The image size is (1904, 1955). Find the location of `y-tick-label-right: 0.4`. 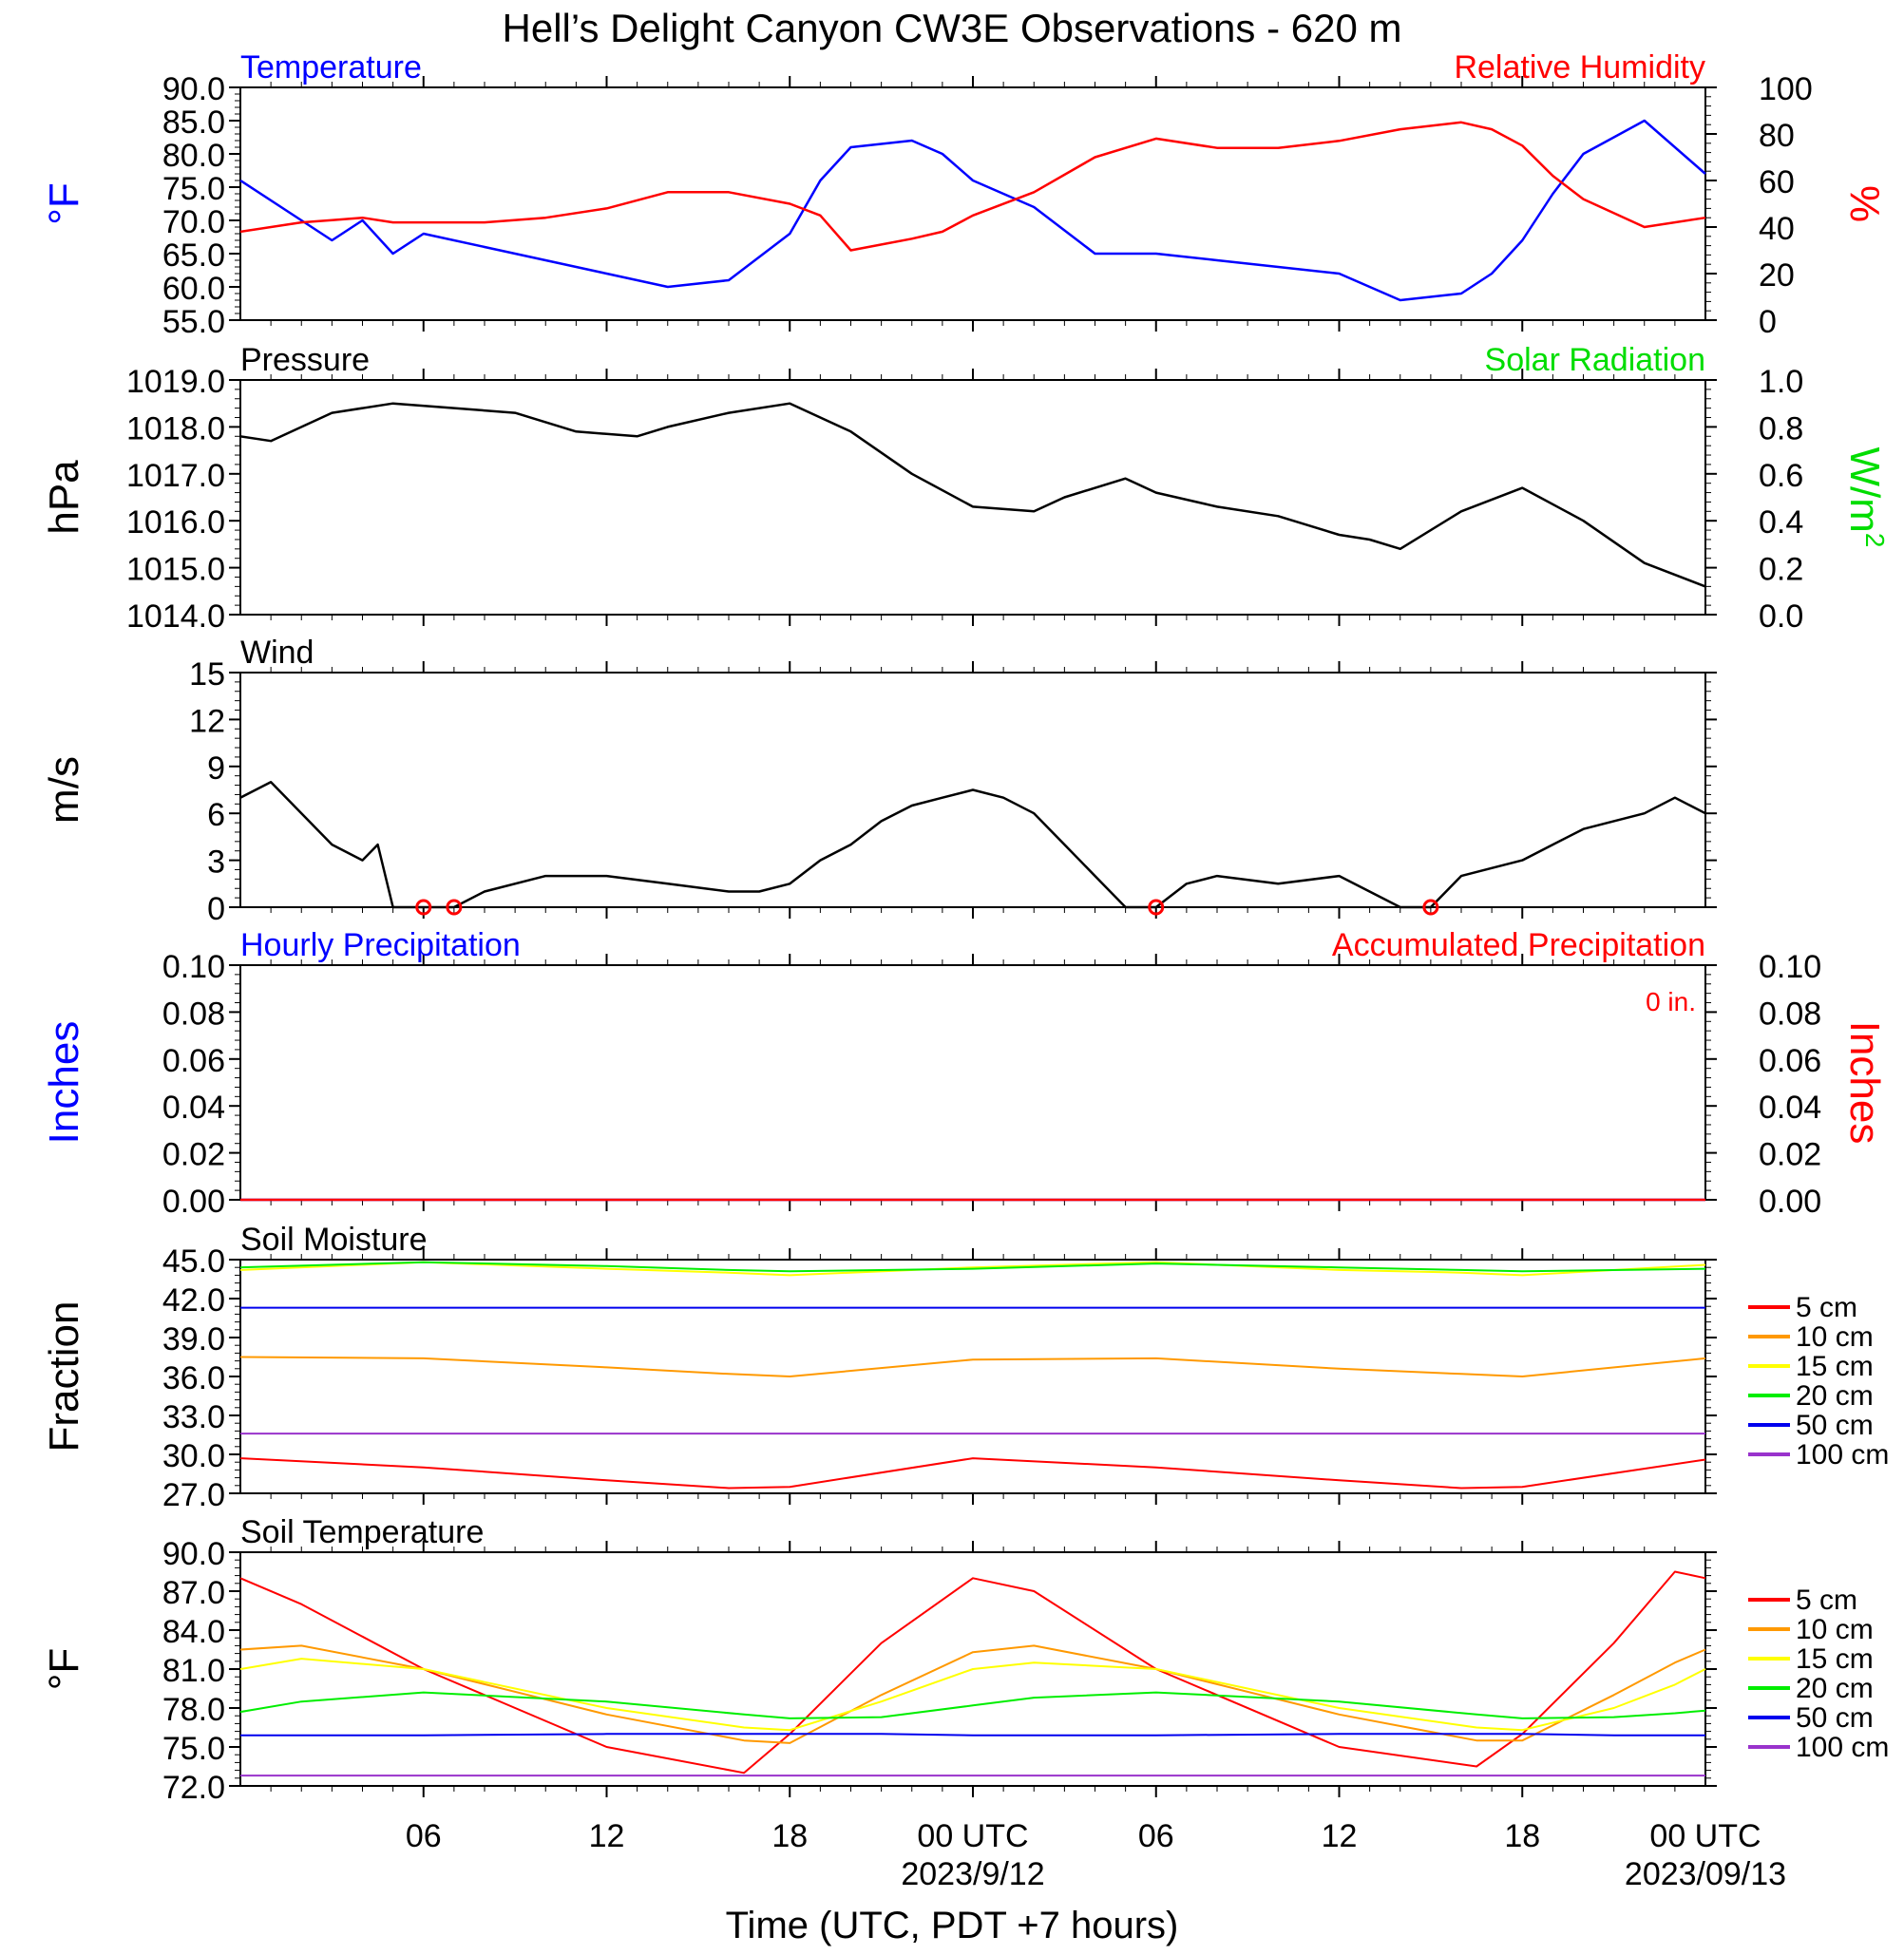

y-tick-label-right: 0.4 is located at coordinates (1781, 522).